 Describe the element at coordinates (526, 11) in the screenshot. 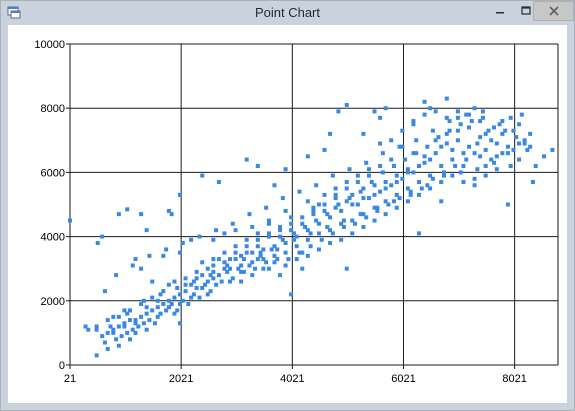

I see `maximize-button` at that location.